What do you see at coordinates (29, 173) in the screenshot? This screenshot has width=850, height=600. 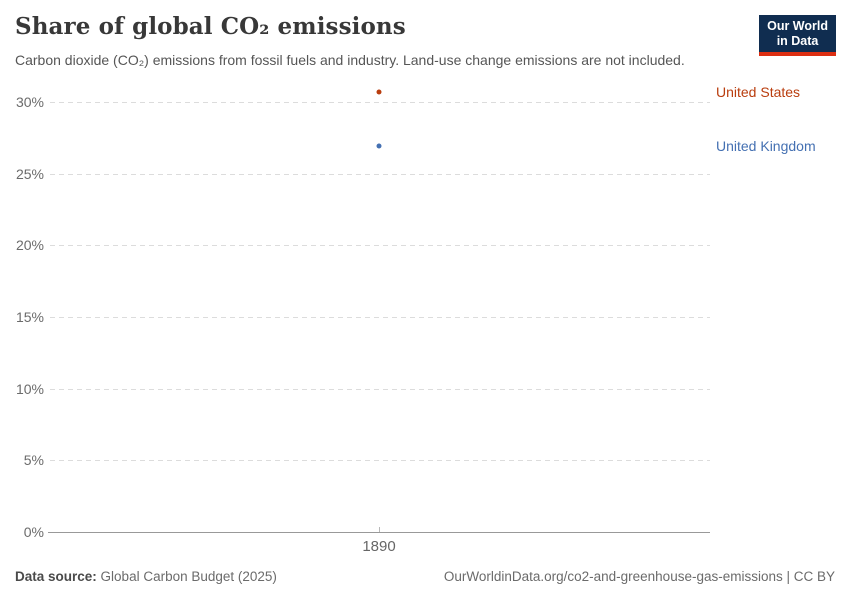 I see `y-axis-label: 25%` at bounding box center [29, 173].